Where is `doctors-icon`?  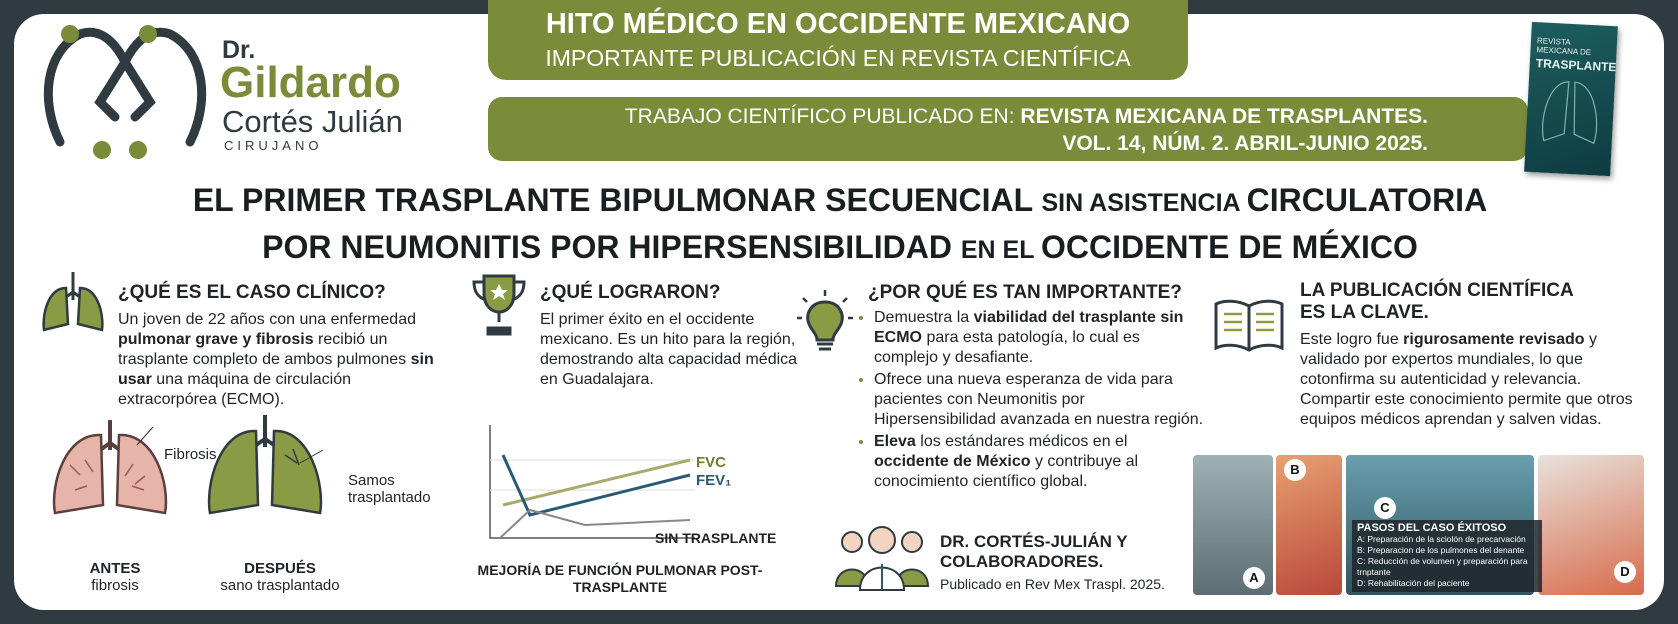
doctors-icon is located at coordinates (882, 558).